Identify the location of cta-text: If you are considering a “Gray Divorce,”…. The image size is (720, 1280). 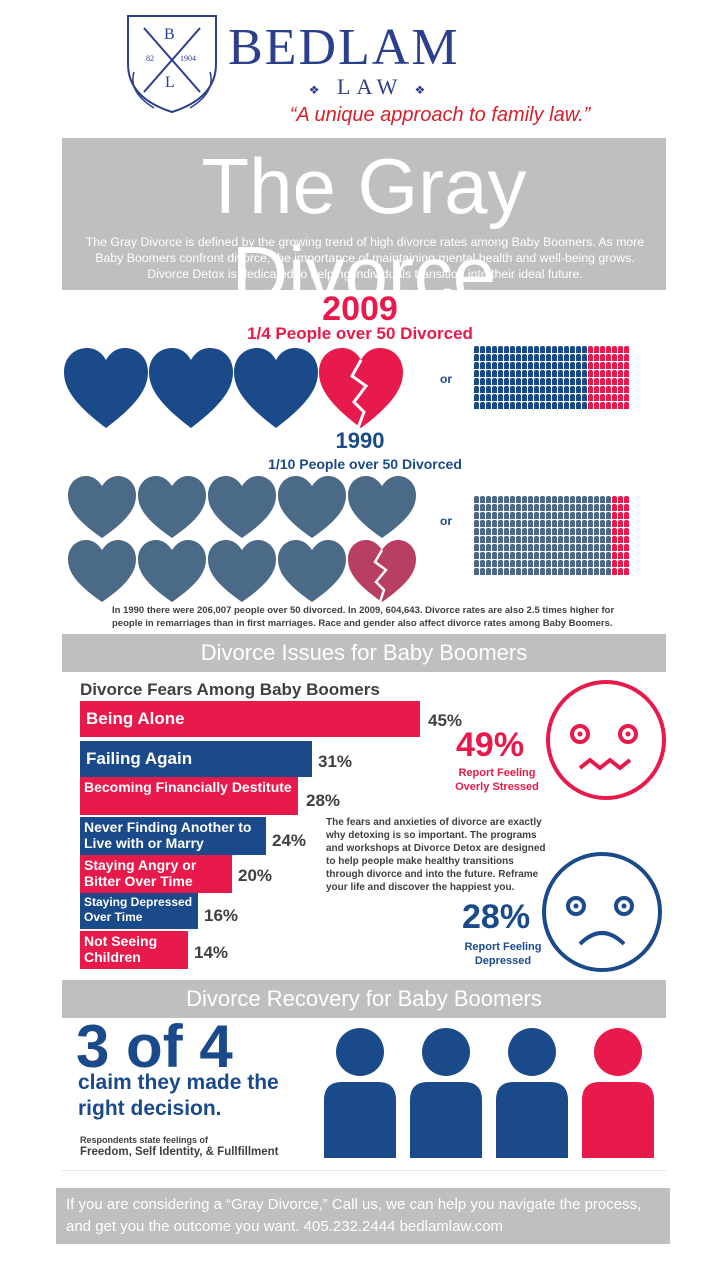
(354, 1215).